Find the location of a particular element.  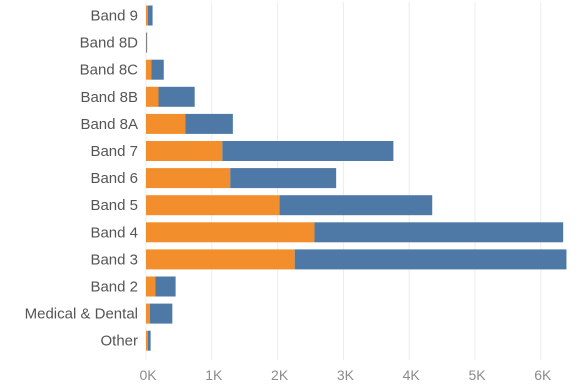

category-label: Band 9 is located at coordinates (114, 16).